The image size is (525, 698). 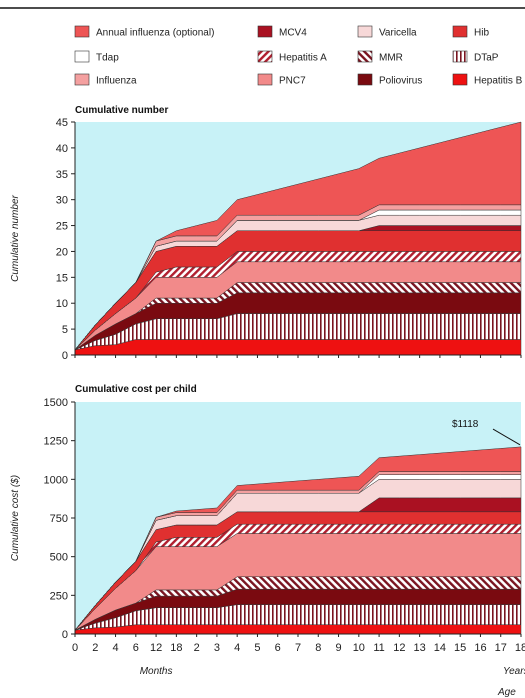 What do you see at coordinates (75, 648) in the screenshot?
I see `x-tick-label: 0` at bounding box center [75, 648].